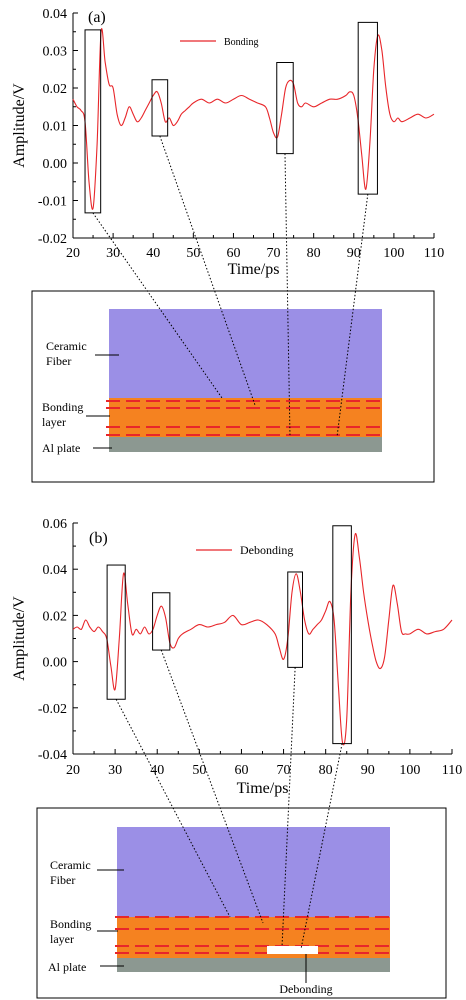 The width and height of the screenshot is (466, 1000). What do you see at coordinates (98, 538) in the screenshot?
I see `panel-label: (b)` at bounding box center [98, 538].